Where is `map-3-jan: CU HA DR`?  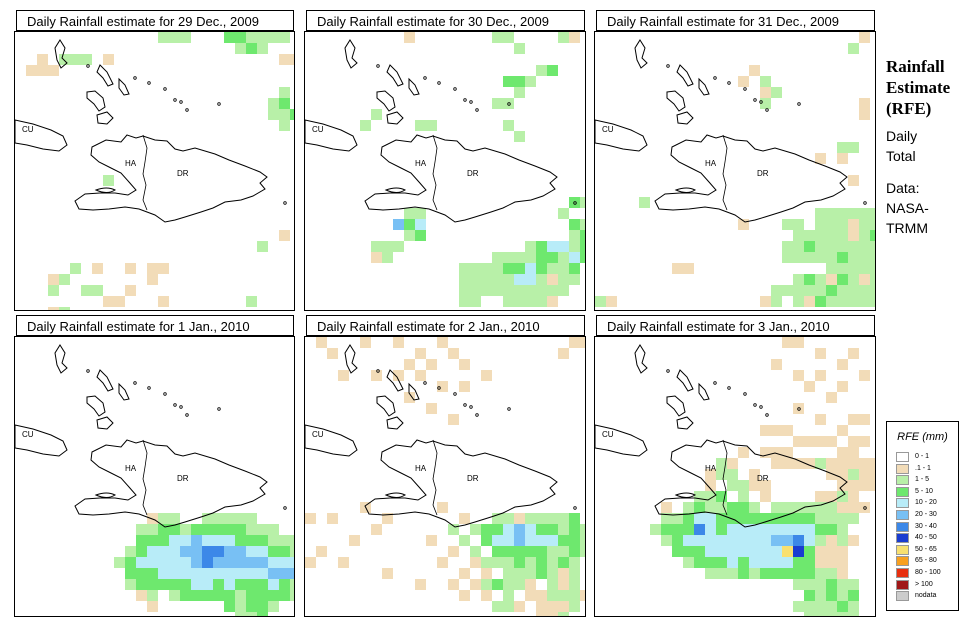
map-3-jan: CU HA DR is located at coordinates (735, 476).